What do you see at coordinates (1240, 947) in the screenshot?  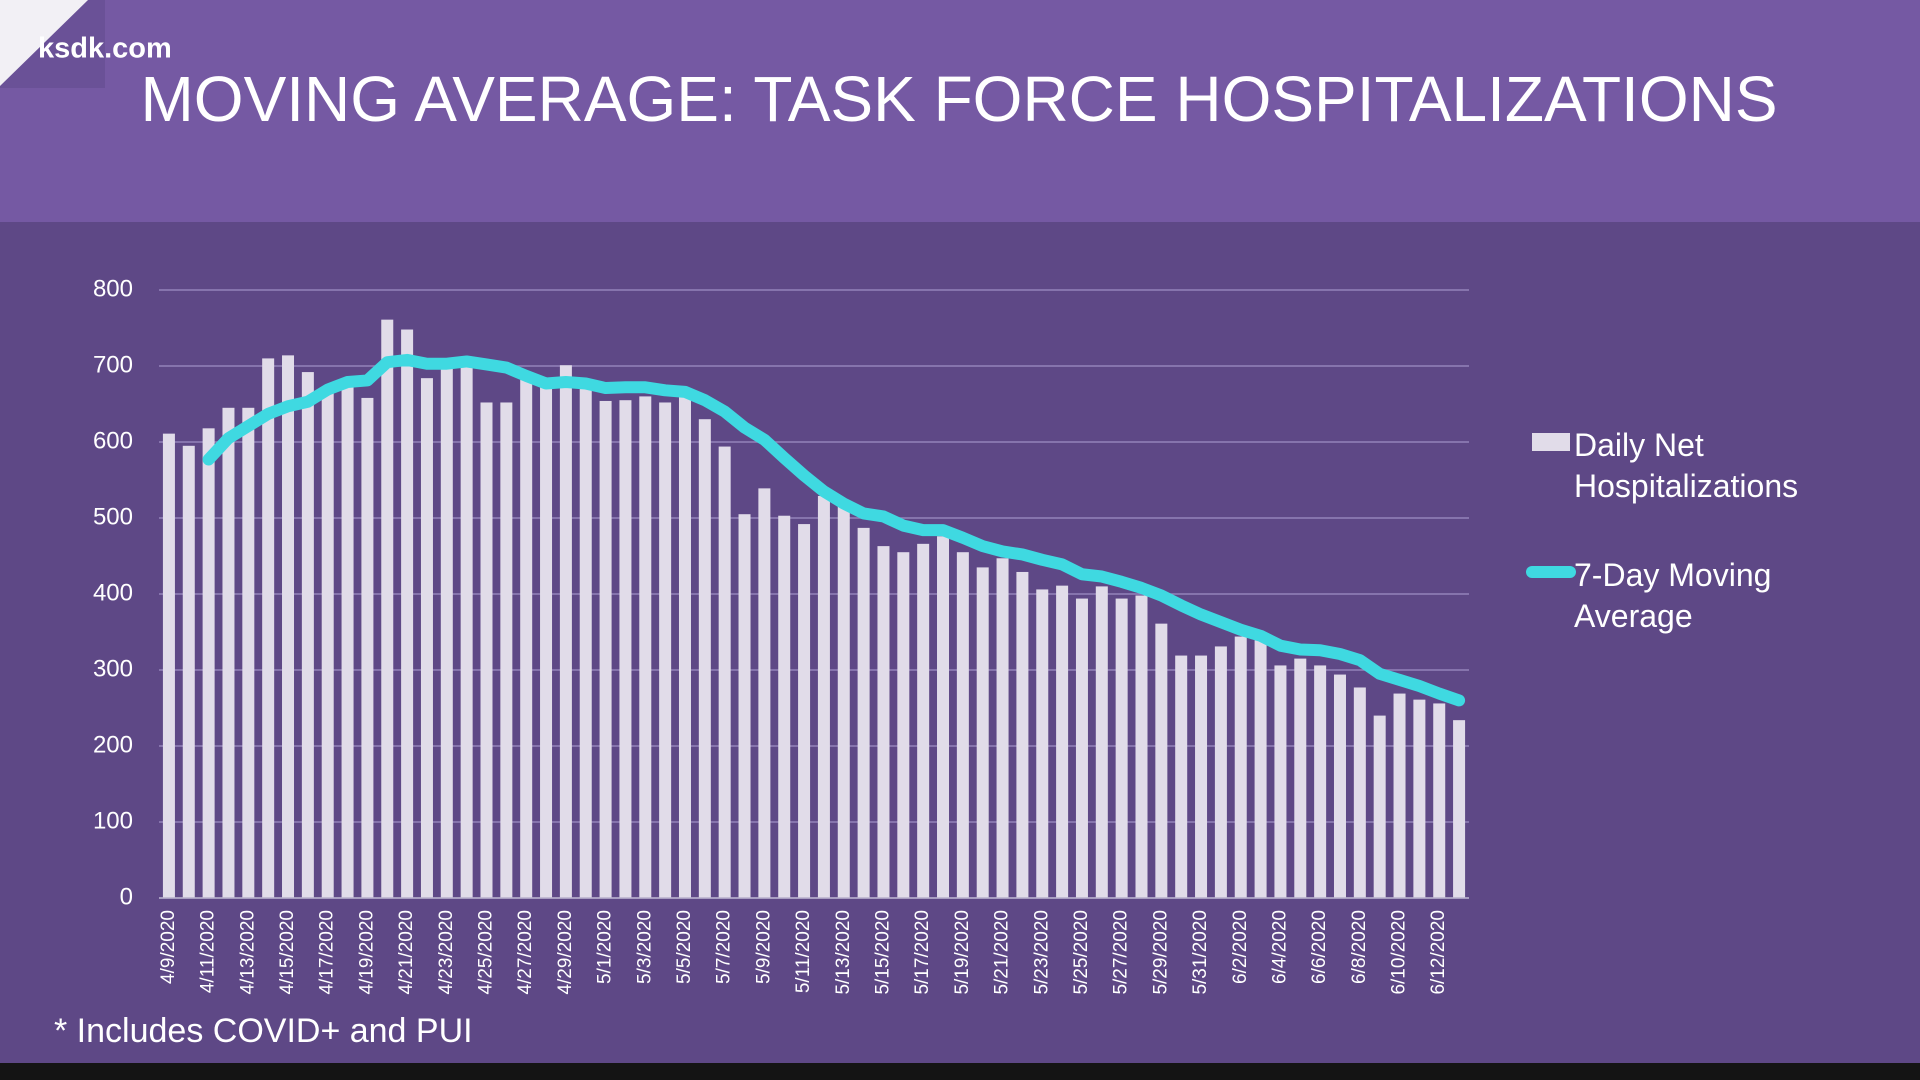 I see `x-tick-label: 6/2/2020` at bounding box center [1240, 947].